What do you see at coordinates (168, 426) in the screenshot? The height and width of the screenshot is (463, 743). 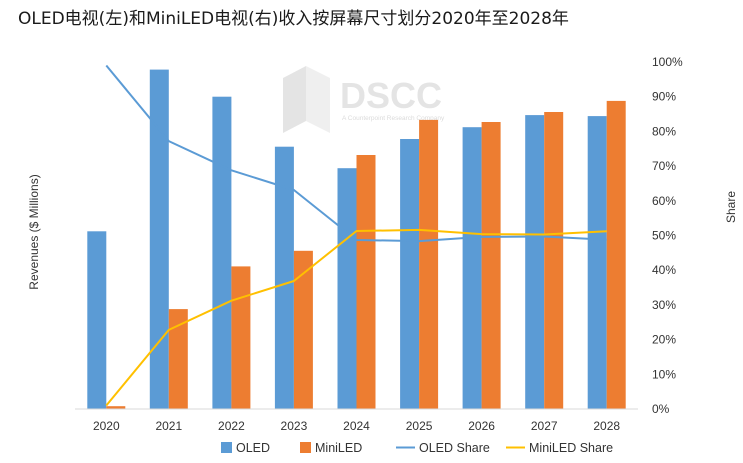 I see `x-tick-2021: 2021` at bounding box center [168, 426].